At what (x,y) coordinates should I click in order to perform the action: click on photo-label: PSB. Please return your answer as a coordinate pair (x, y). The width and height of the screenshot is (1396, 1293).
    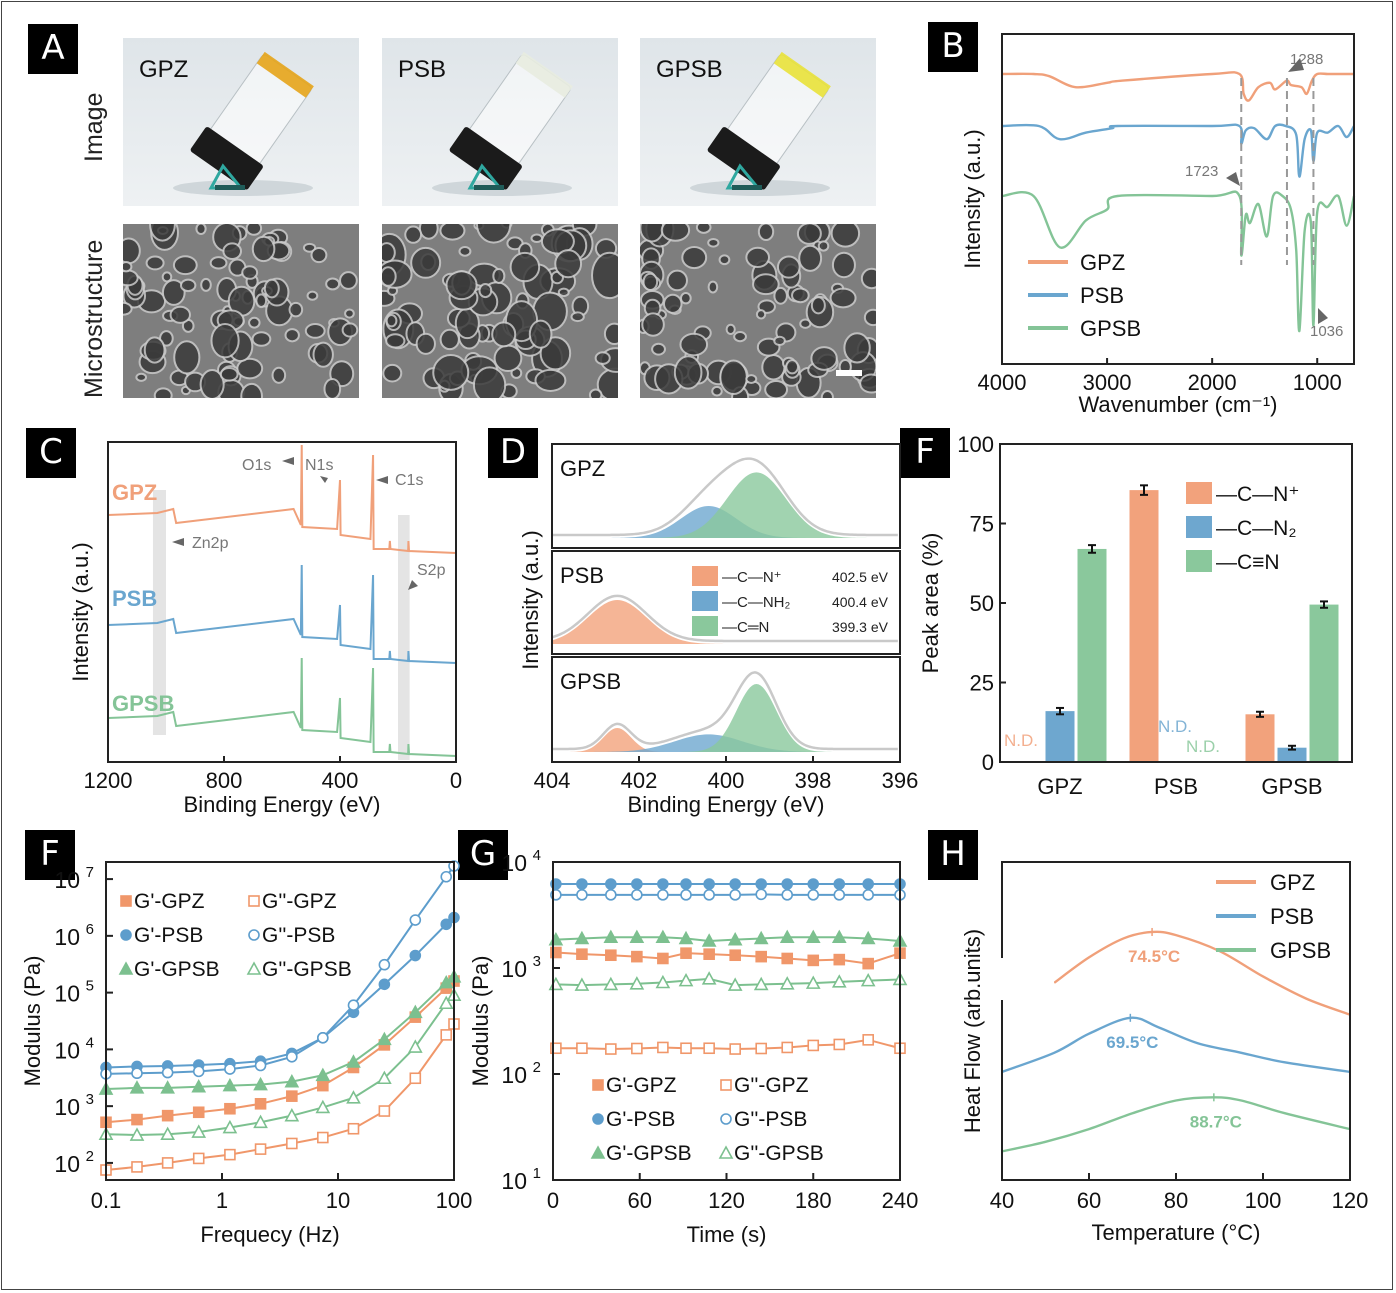
    Looking at the image, I should click on (422, 69).